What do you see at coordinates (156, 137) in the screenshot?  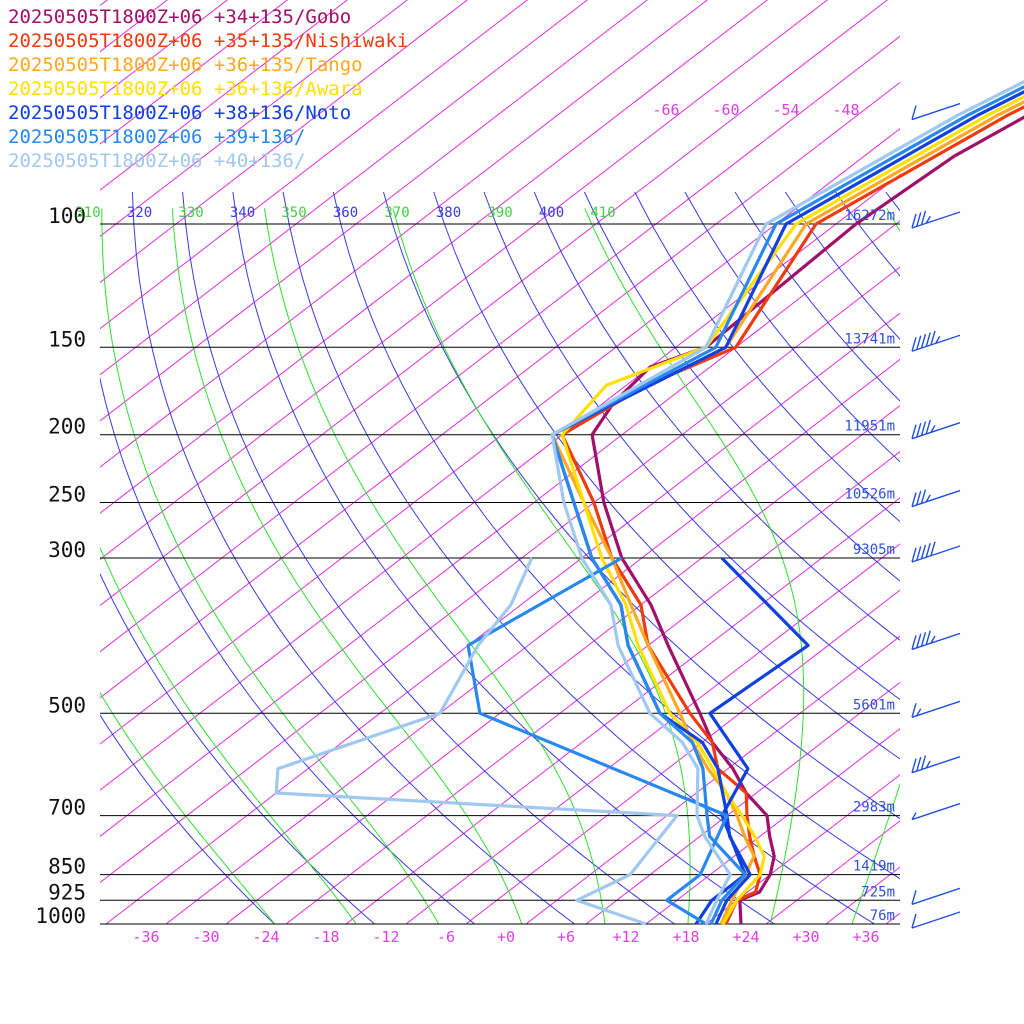 I see `legend-entry: 20250505T1800Z+06 +39+136/` at bounding box center [156, 137].